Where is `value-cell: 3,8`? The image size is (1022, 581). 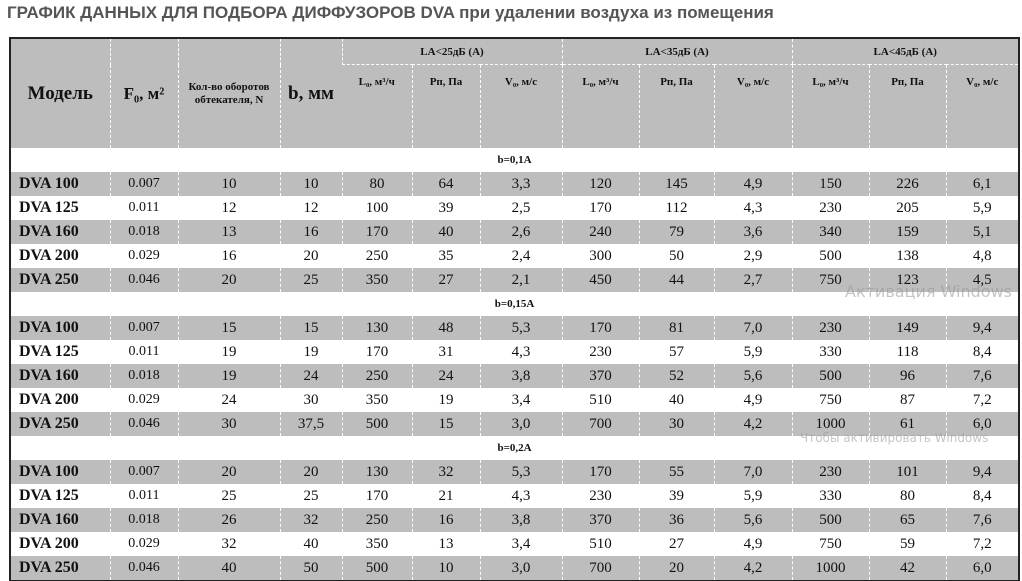 value-cell: 3,8 is located at coordinates (520, 520).